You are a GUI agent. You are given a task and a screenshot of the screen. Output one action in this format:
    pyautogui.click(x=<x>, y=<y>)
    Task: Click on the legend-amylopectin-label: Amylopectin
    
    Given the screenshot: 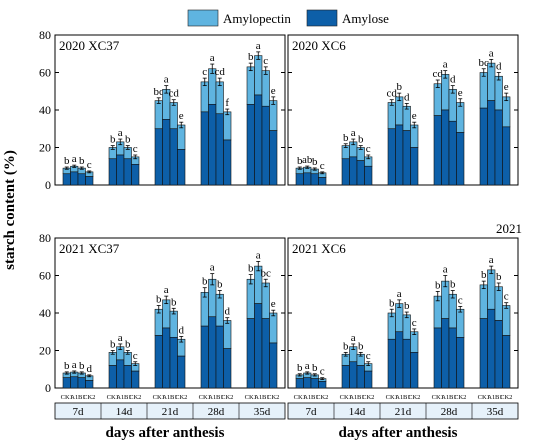 What is the action you would take?
    pyautogui.click(x=257, y=18)
    